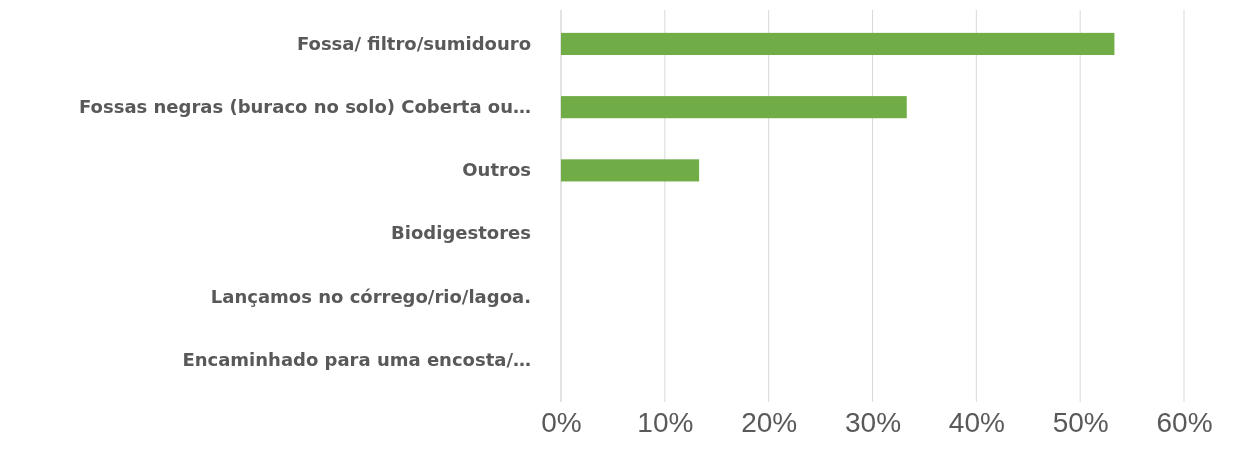 The width and height of the screenshot is (1233, 452). I want to click on x-tick-label: 0%, so click(561, 423).